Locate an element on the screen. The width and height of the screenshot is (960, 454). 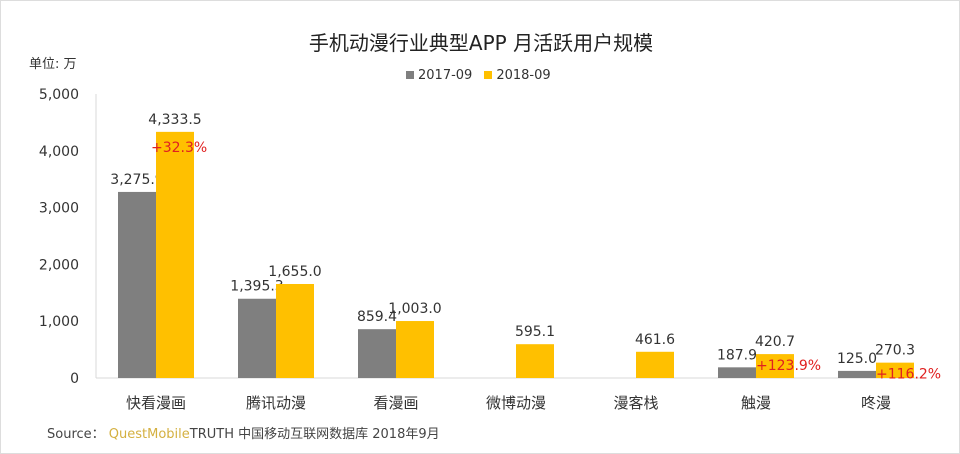
x-tick-label: 触漫 is located at coordinates (756, 403).